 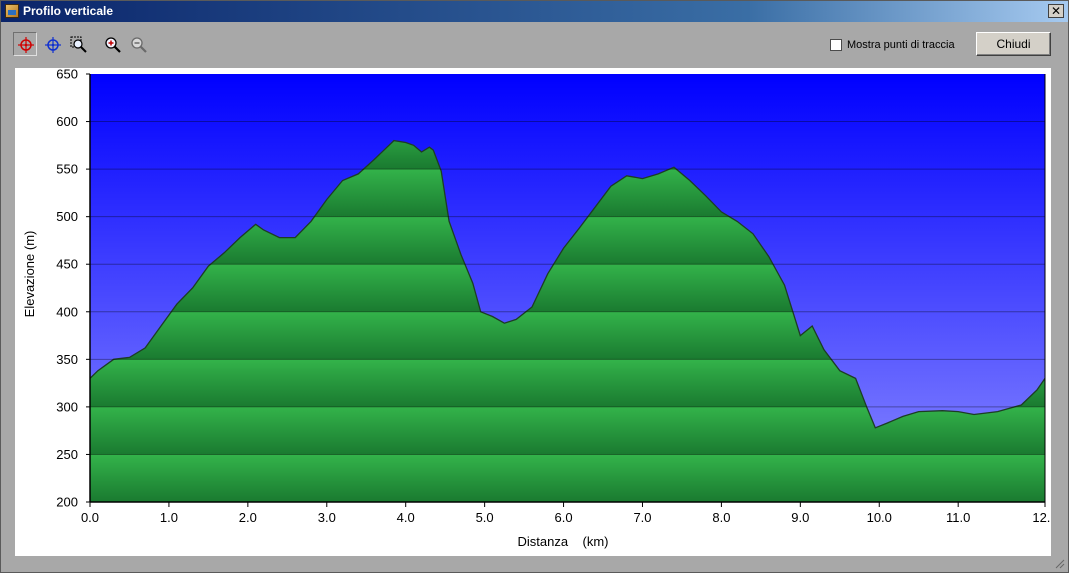 What do you see at coordinates (534, 11) in the screenshot?
I see `title-bar: Profilo verticale ✕` at bounding box center [534, 11].